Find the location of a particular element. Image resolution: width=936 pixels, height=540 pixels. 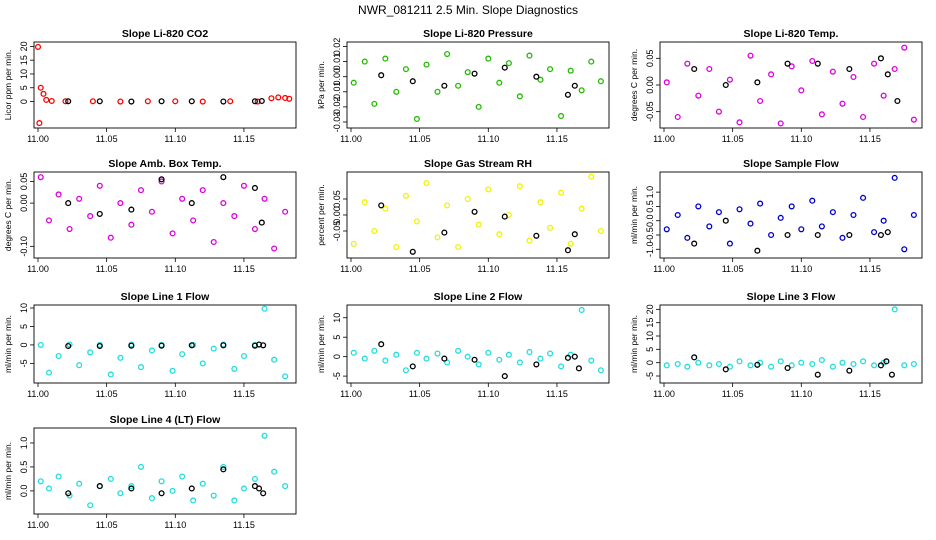

y-tick-label: 0.5 is located at coordinates (650, 206).